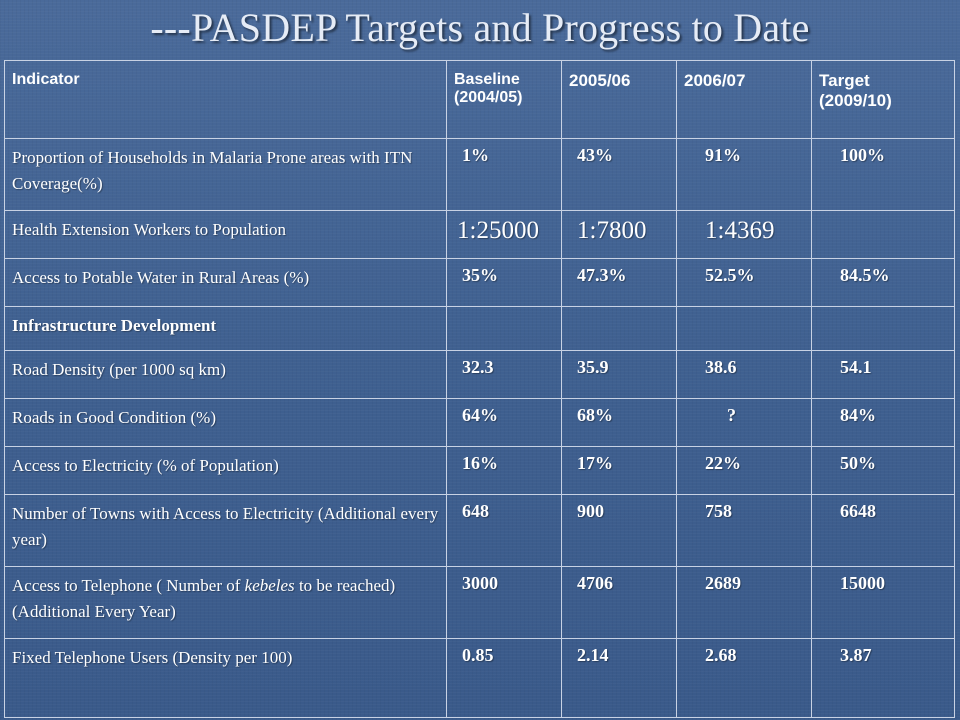 Image resolution: width=960 pixels, height=720 pixels. I want to click on indicator-text-pre: Access to Telephone ( Number of, so click(128, 585).